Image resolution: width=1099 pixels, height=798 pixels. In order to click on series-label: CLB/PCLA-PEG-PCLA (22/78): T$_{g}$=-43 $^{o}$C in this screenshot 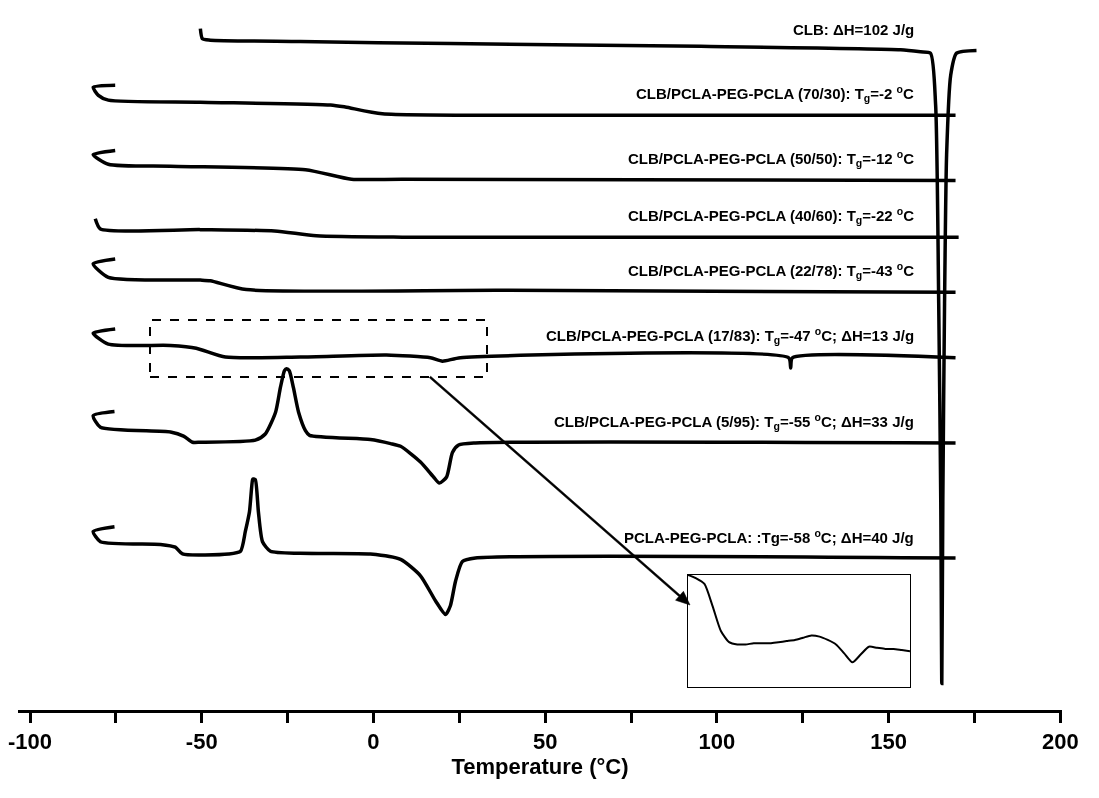, I will do `click(771, 271)`.